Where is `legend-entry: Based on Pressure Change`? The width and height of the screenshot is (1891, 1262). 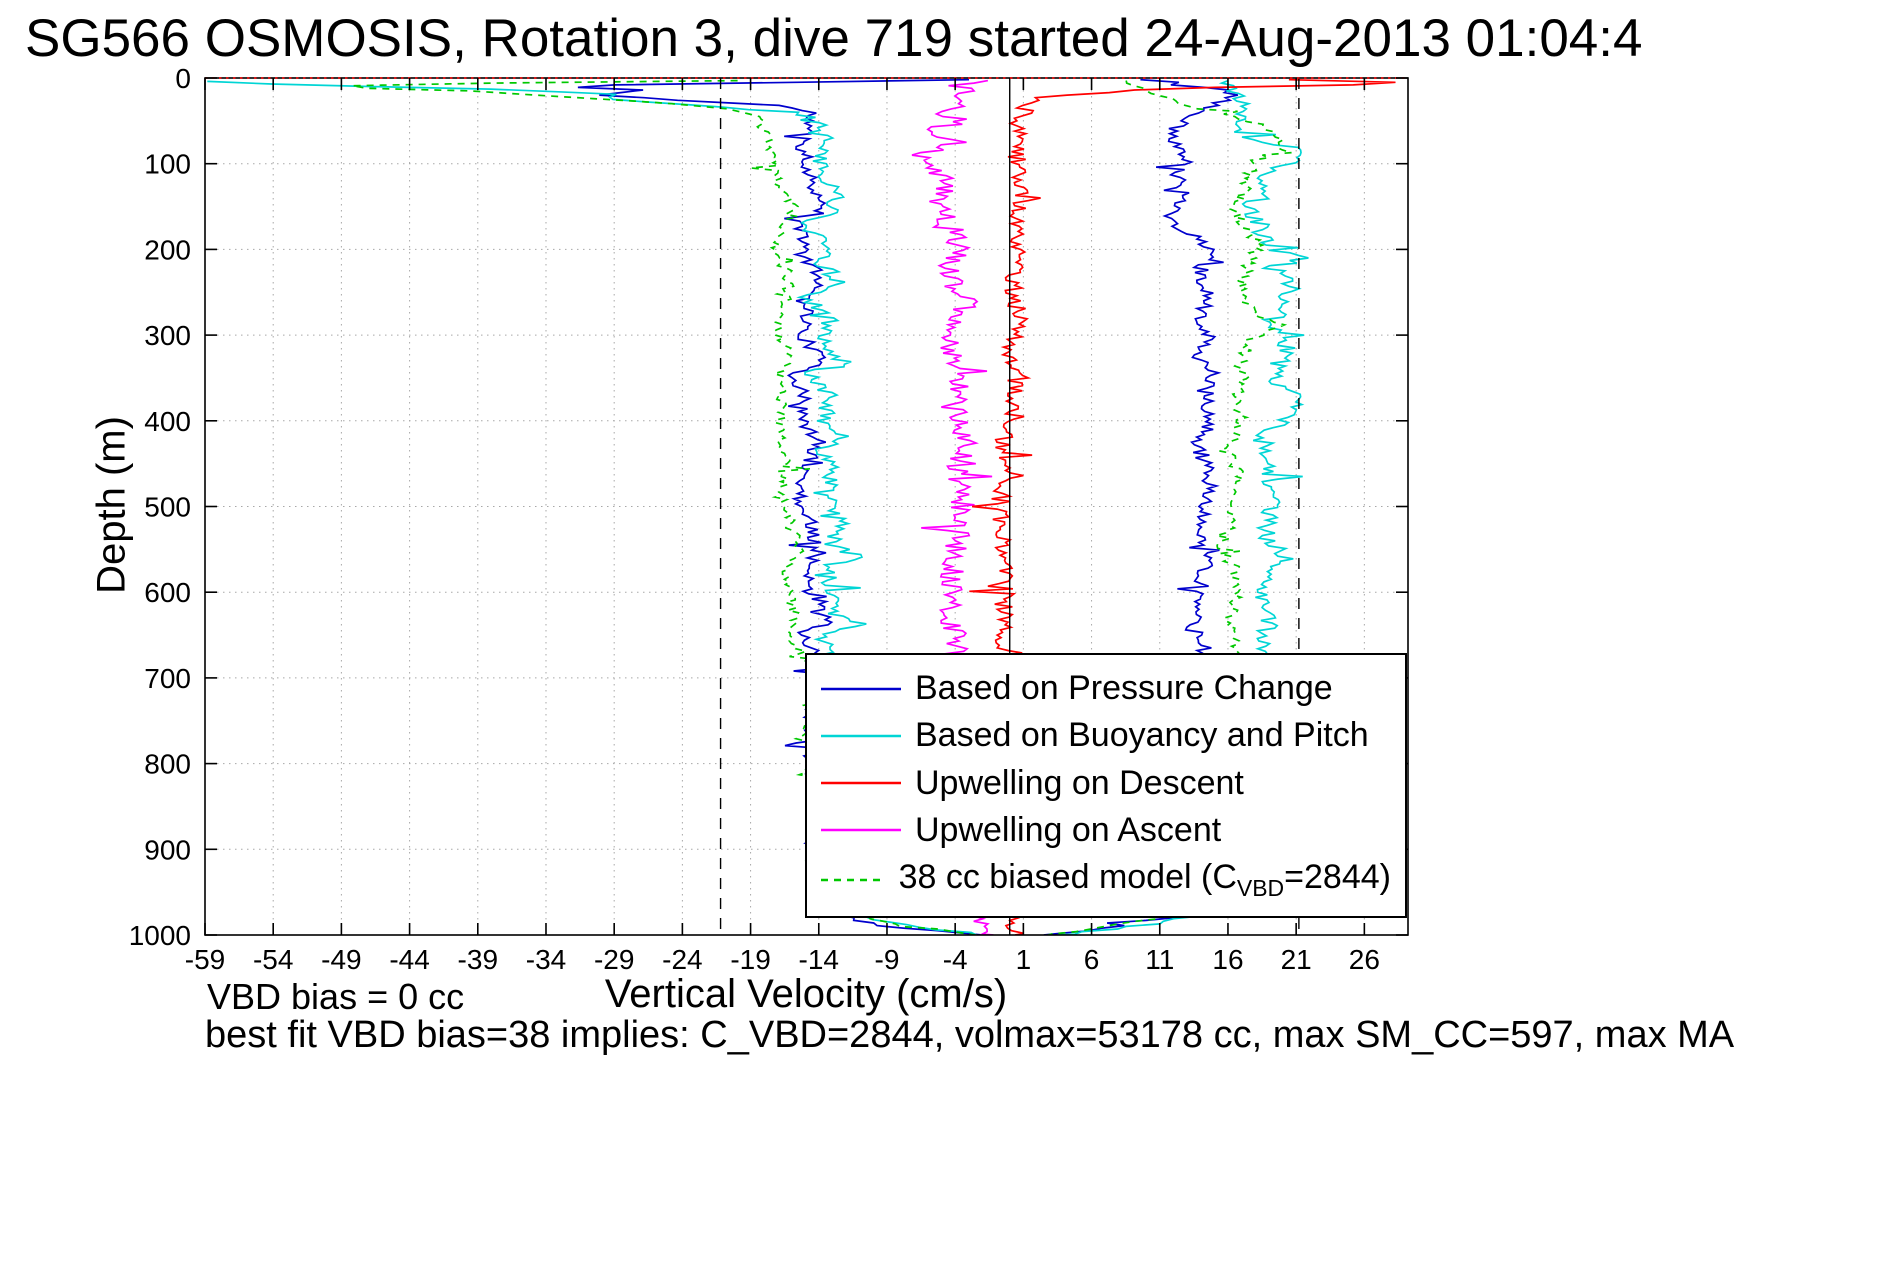
legend-entry: Based on Pressure Change is located at coordinates (1106, 688).